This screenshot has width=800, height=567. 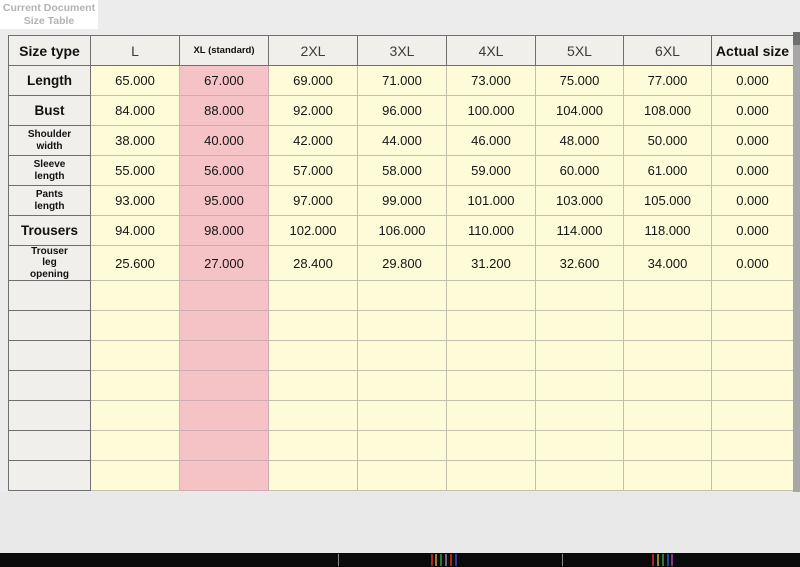 What do you see at coordinates (49, 230) in the screenshot?
I see `row-label: Trousers` at bounding box center [49, 230].